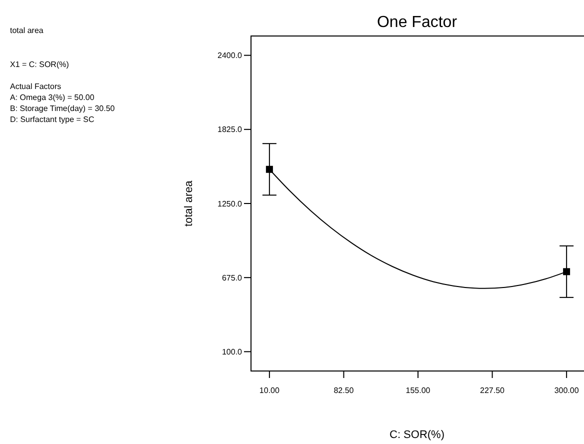 The height and width of the screenshot is (444, 584). I want to click on text: D: Surfactant type = SC, so click(52, 119).